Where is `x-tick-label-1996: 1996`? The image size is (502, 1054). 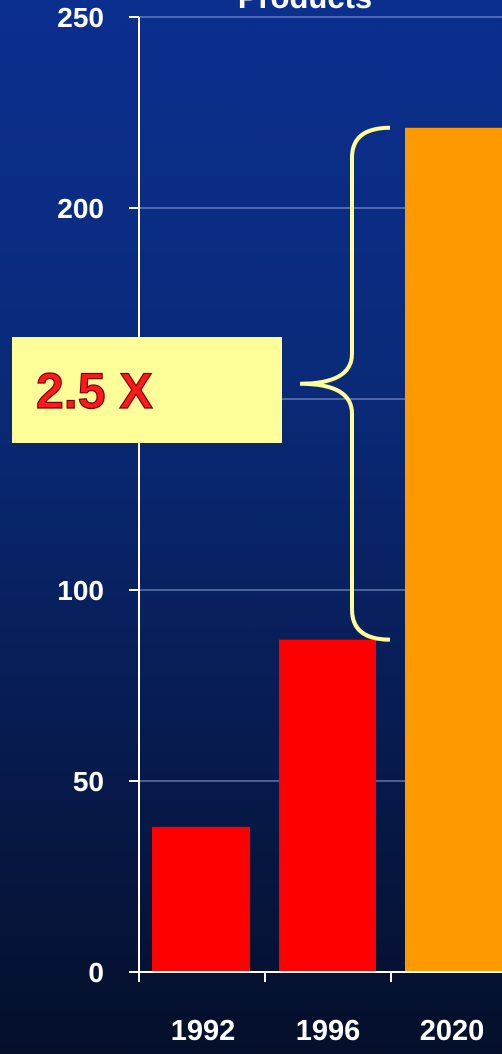
x-tick-label-1996: 1996 is located at coordinates (328, 1031).